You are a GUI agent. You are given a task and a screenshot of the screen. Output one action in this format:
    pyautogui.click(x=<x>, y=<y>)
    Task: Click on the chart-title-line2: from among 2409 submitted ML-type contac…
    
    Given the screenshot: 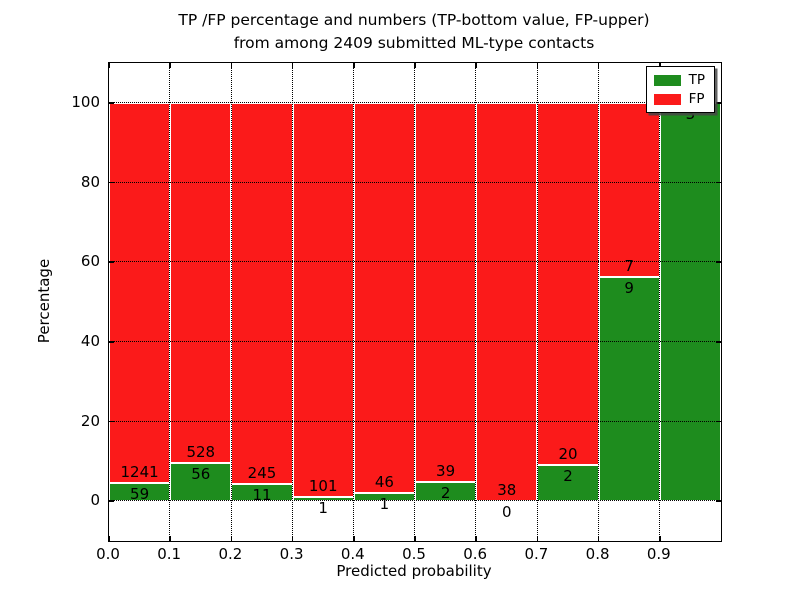 What is the action you would take?
    pyautogui.click(x=414, y=43)
    